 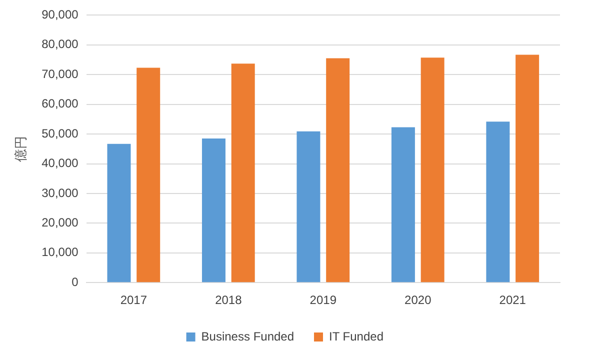 What do you see at coordinates (60, 73) in the screenshot?
I see `y-tick-label: 70,000` at bounding box center [60, 73].